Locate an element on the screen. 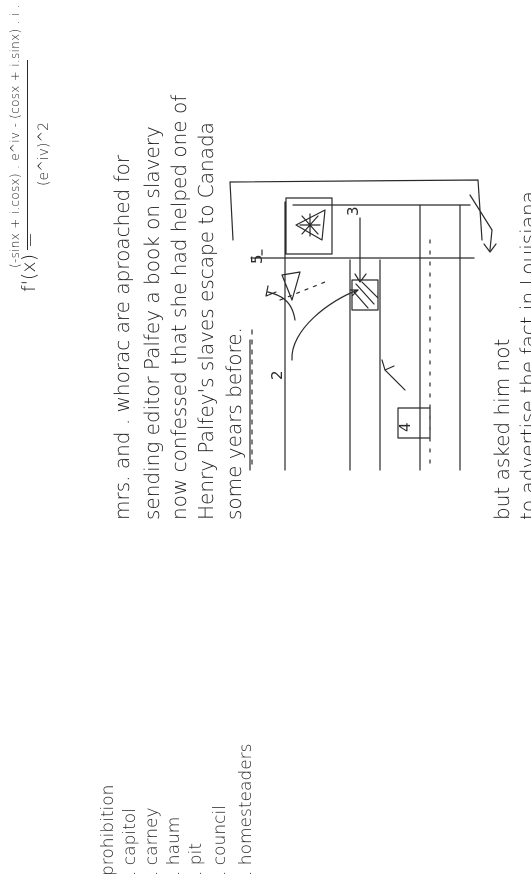  dotted-guide is located at coordinates (305, 290).